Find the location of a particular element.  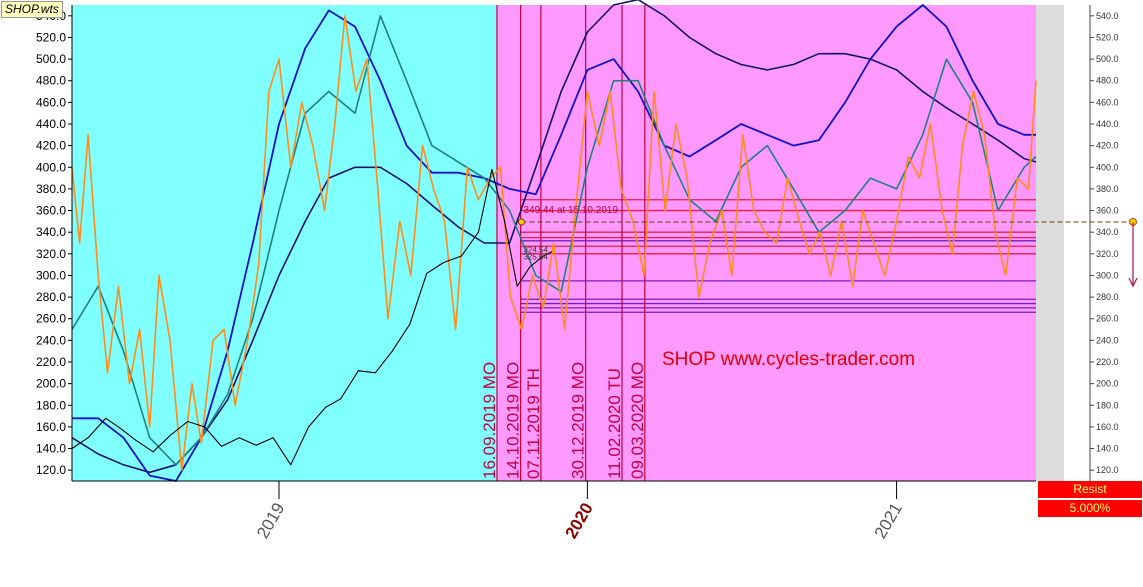

right-tick-label: 120.0 is located at coordinates (1107, 470).